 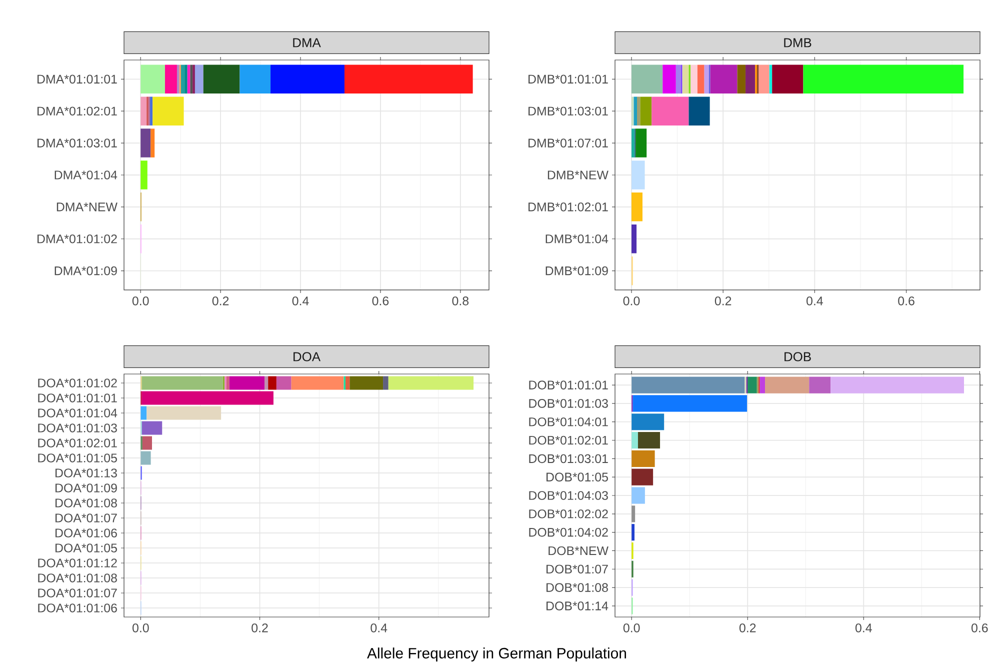 What do you see at coordinates (86, 473) in the screenshot?
I see `y-tick-label: DOA*01:13` at bounding box center [86, 473].